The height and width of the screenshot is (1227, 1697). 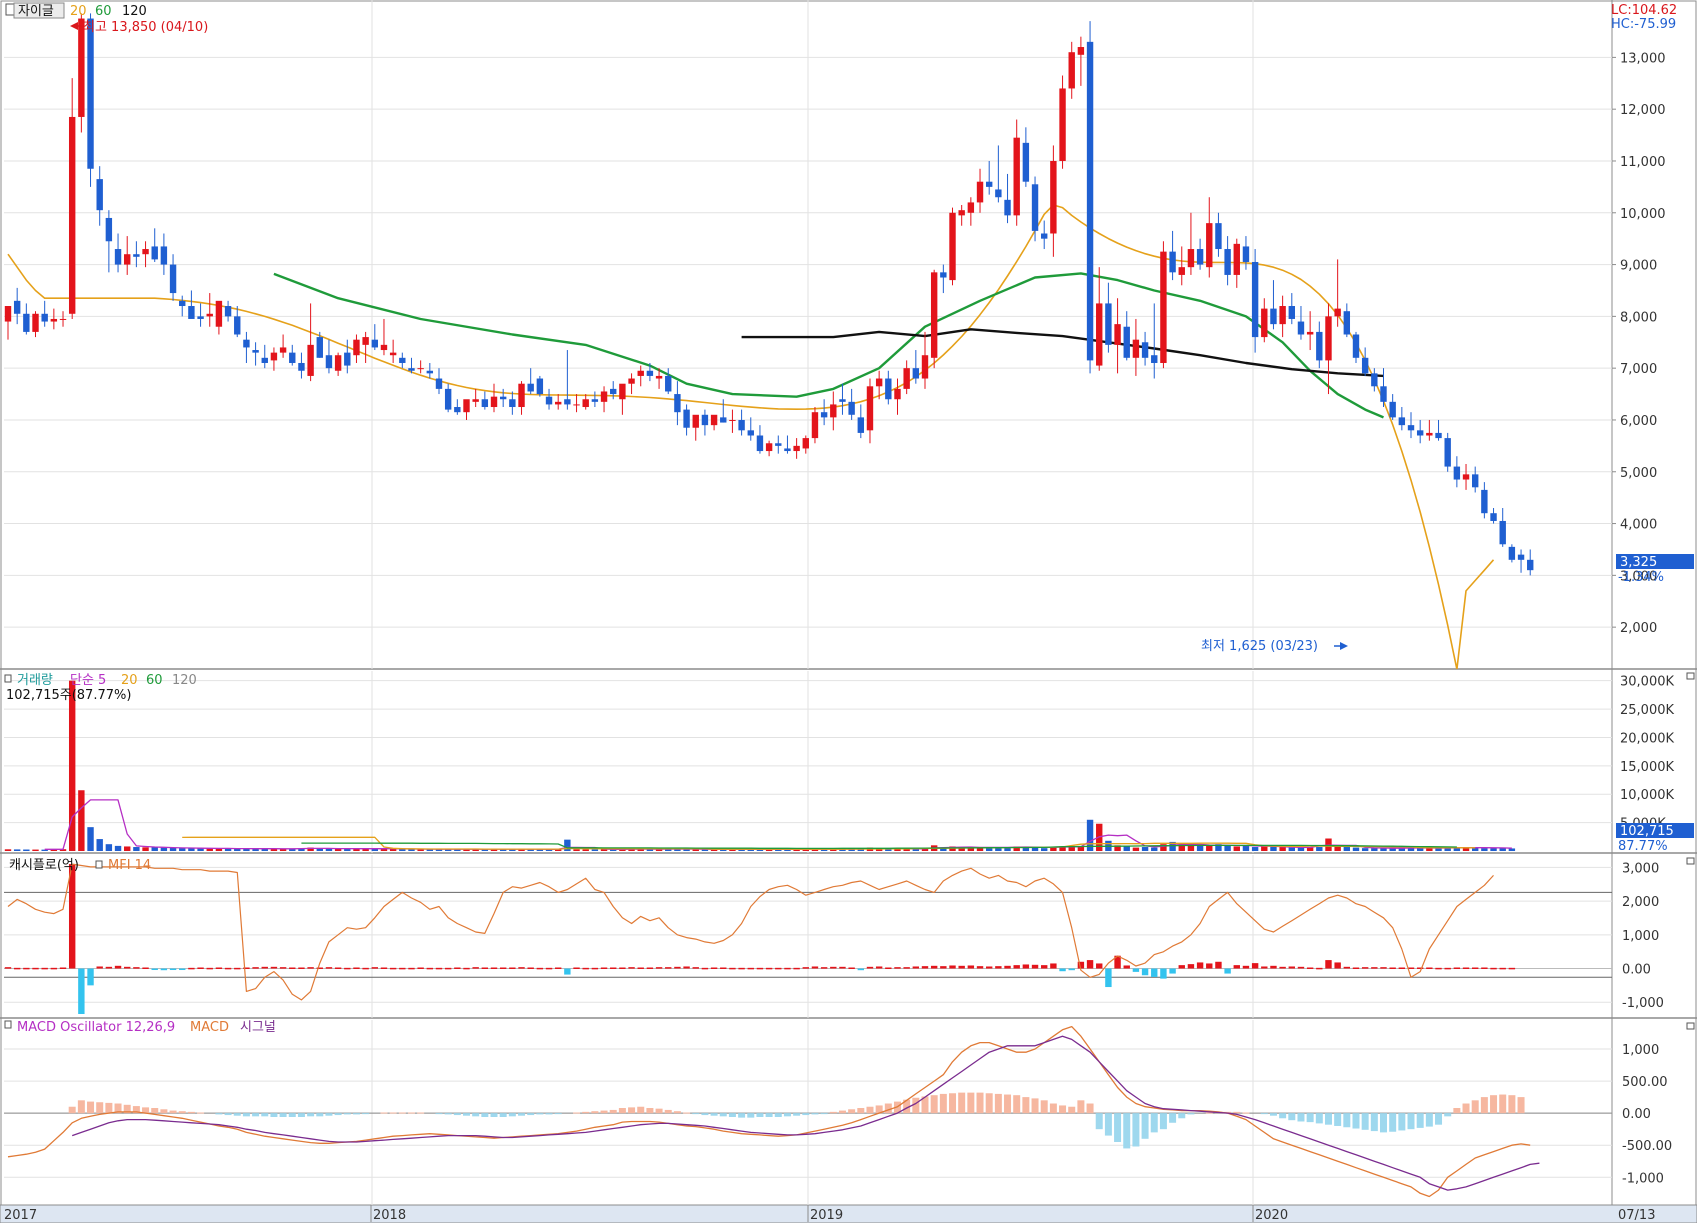 What do you see at coordinates (129, 680) in the screenshot?
I see `volume-legend-ma20: 20` at bounding box center [129, 680].